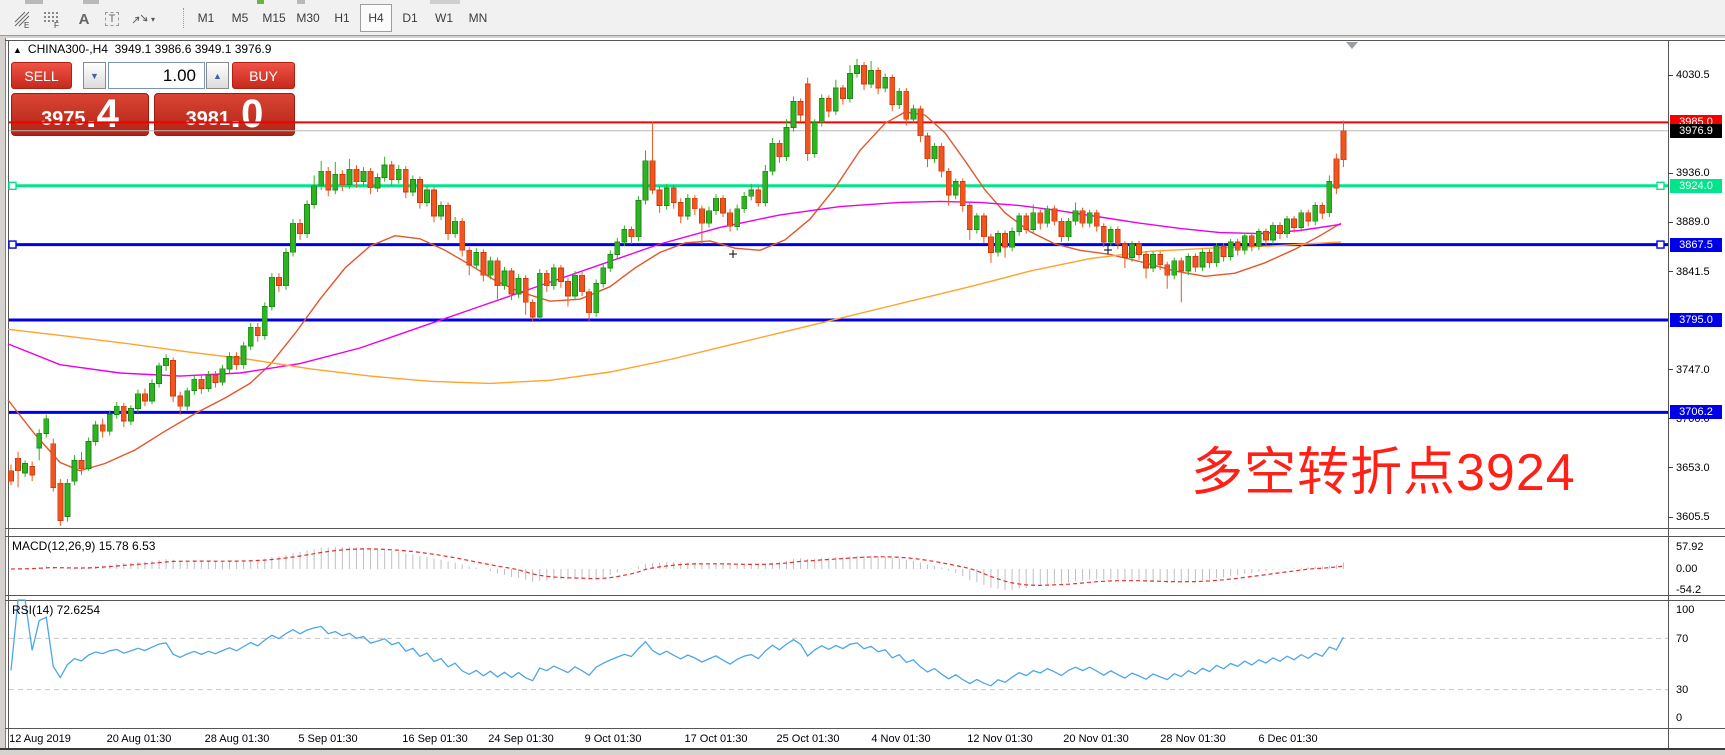  Describe the element at coordinates (94, 75) in the screenshot. I see `volume-decrease-button: ▼` at that location.